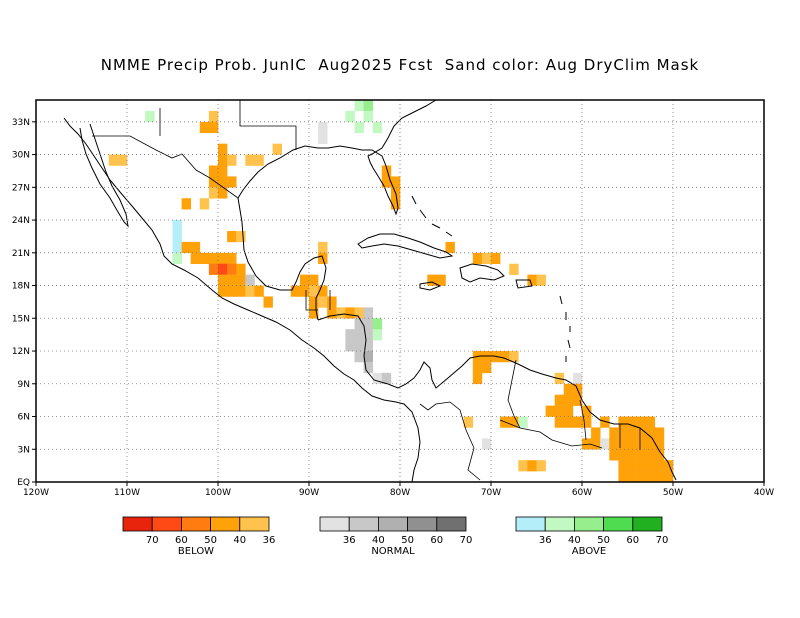 The height and width of the screenshot is (618, 800). I want to click on x-tick-label: 110W, so click(127, 493).